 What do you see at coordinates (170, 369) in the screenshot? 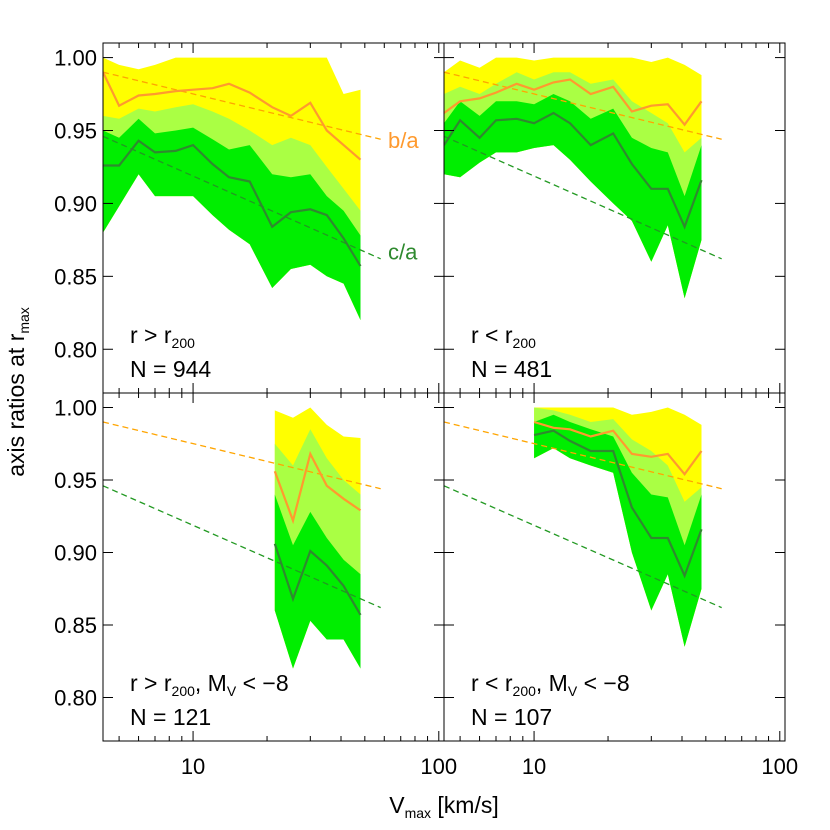
I see `panel-label-count: N = 944` at bounding box center [170, 369].